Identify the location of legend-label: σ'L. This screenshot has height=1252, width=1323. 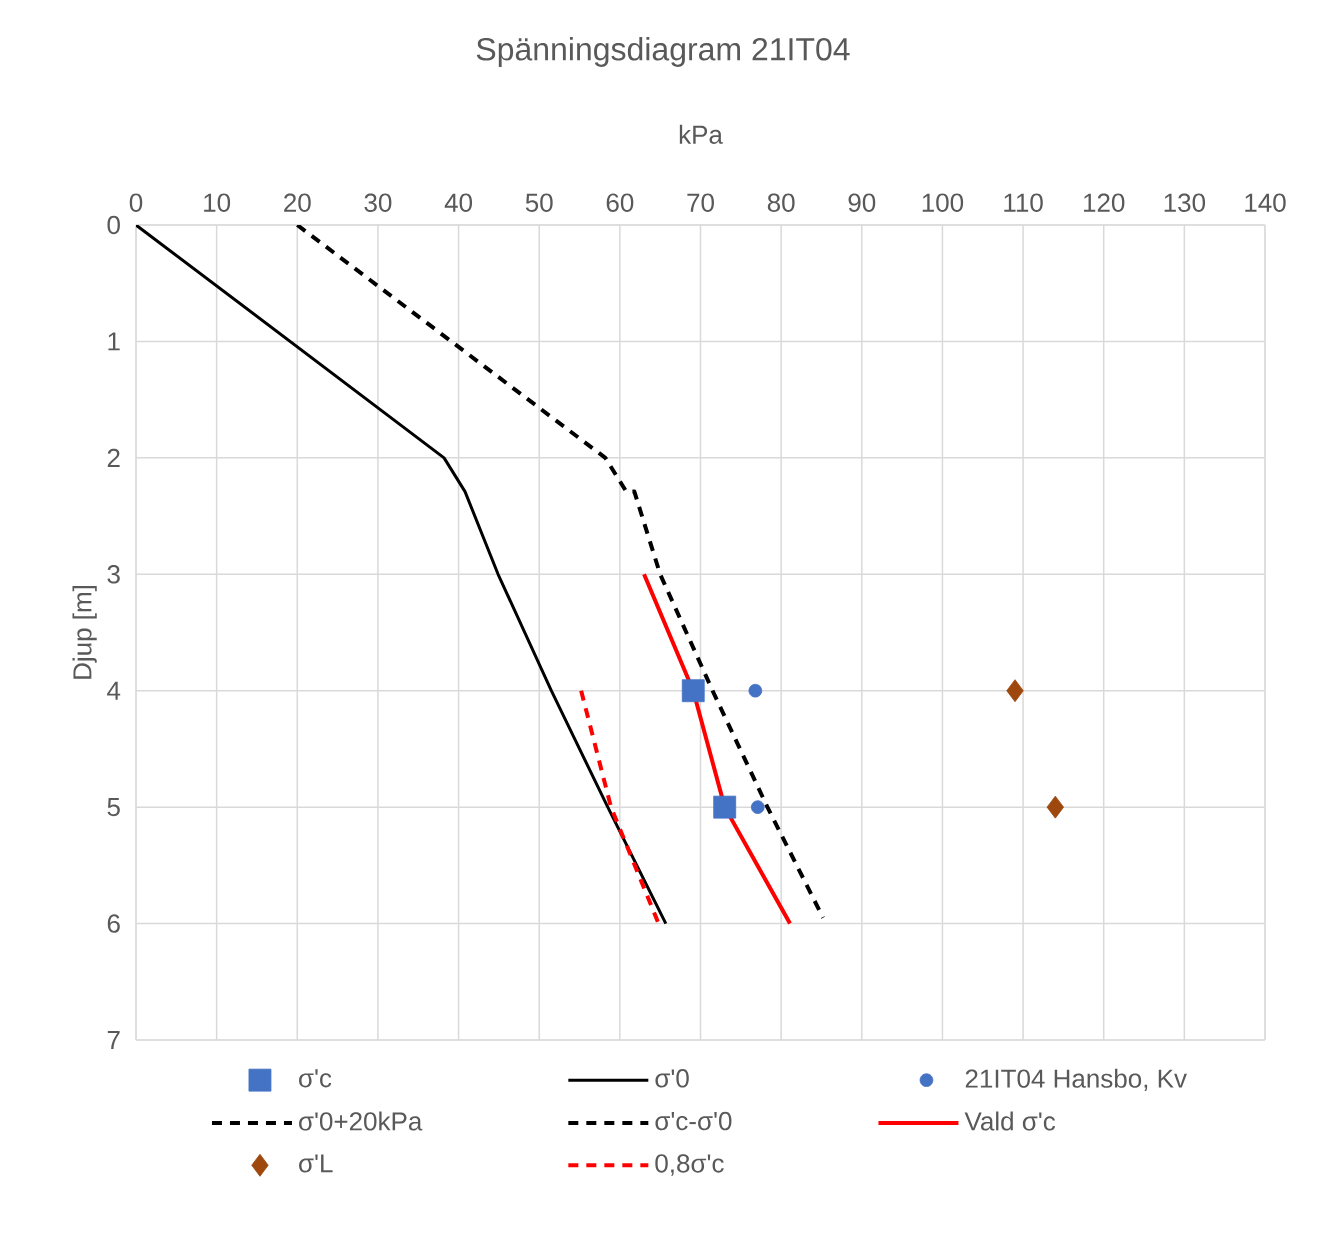
(316, 1163).